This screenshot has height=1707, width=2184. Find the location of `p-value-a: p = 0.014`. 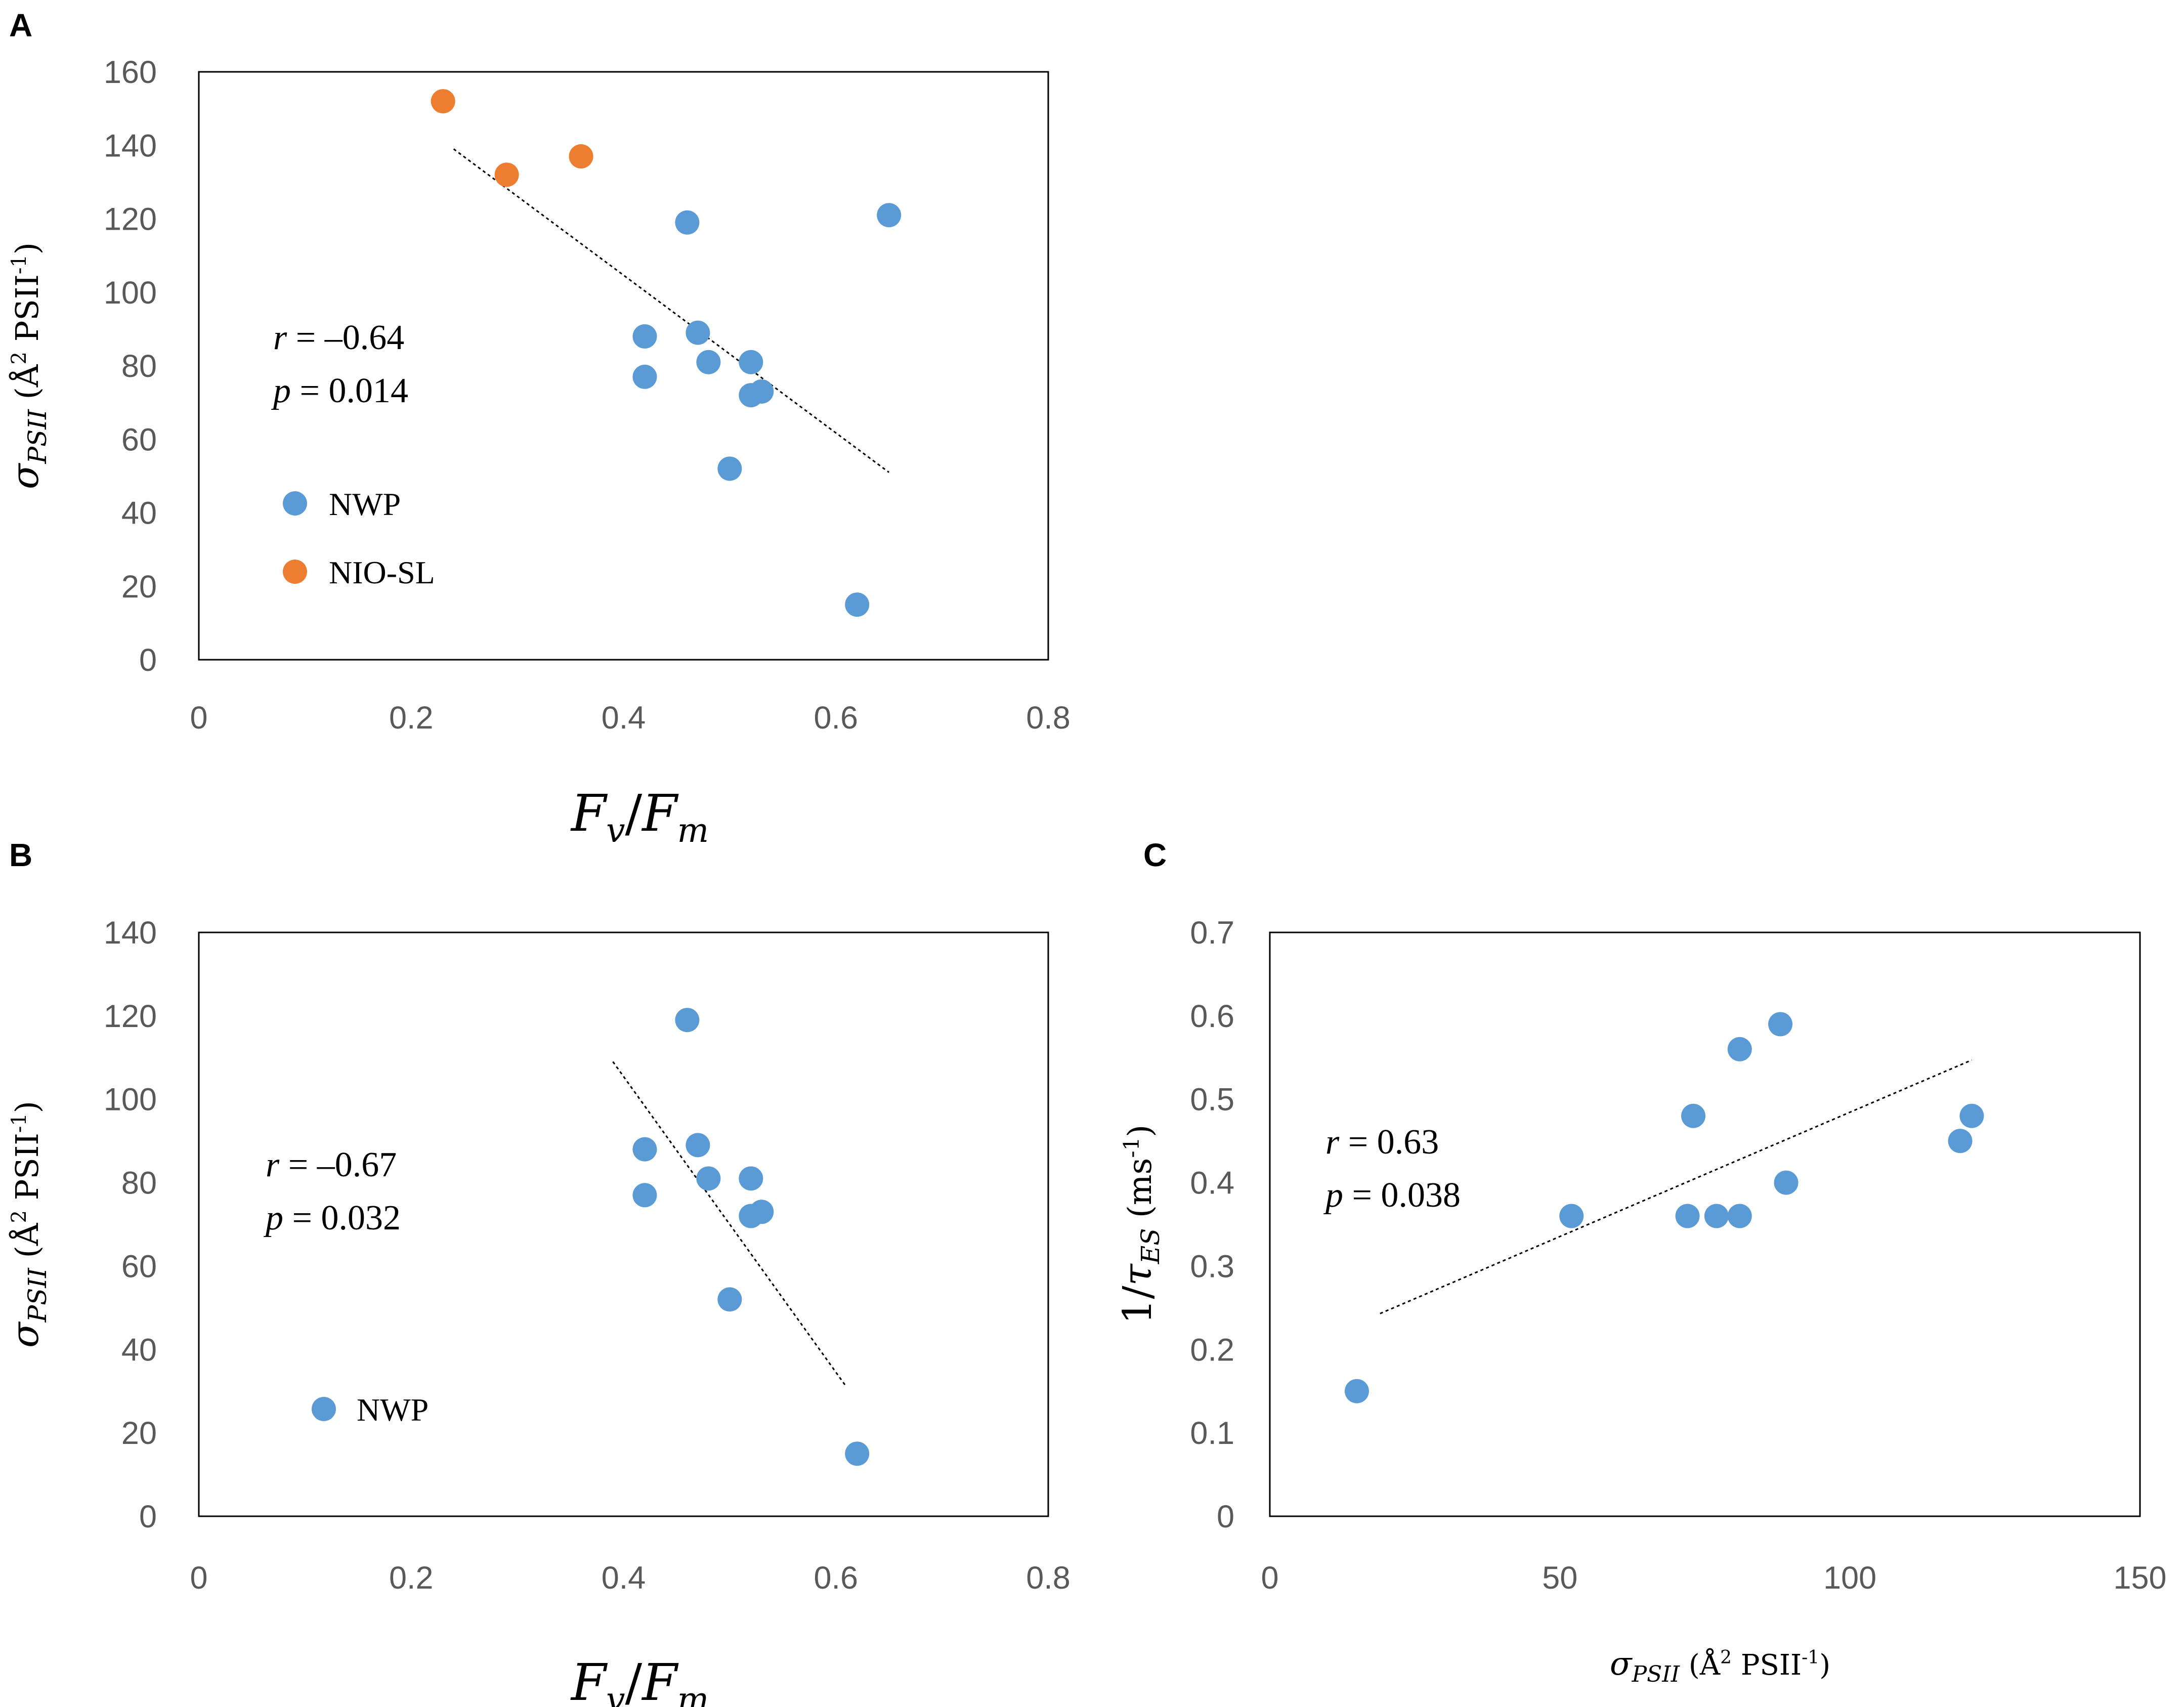

p-value-a: p = 0.014 is located at coordinates (339, 390).